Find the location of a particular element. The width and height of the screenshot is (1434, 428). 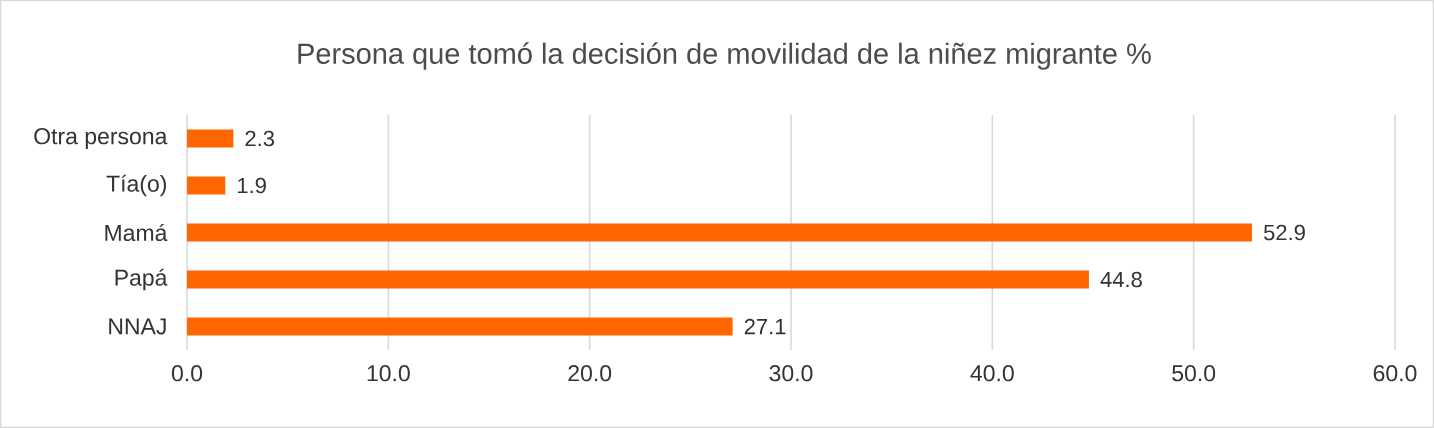

y-tick-label: Otra persona is located at coordinates (101, 138).